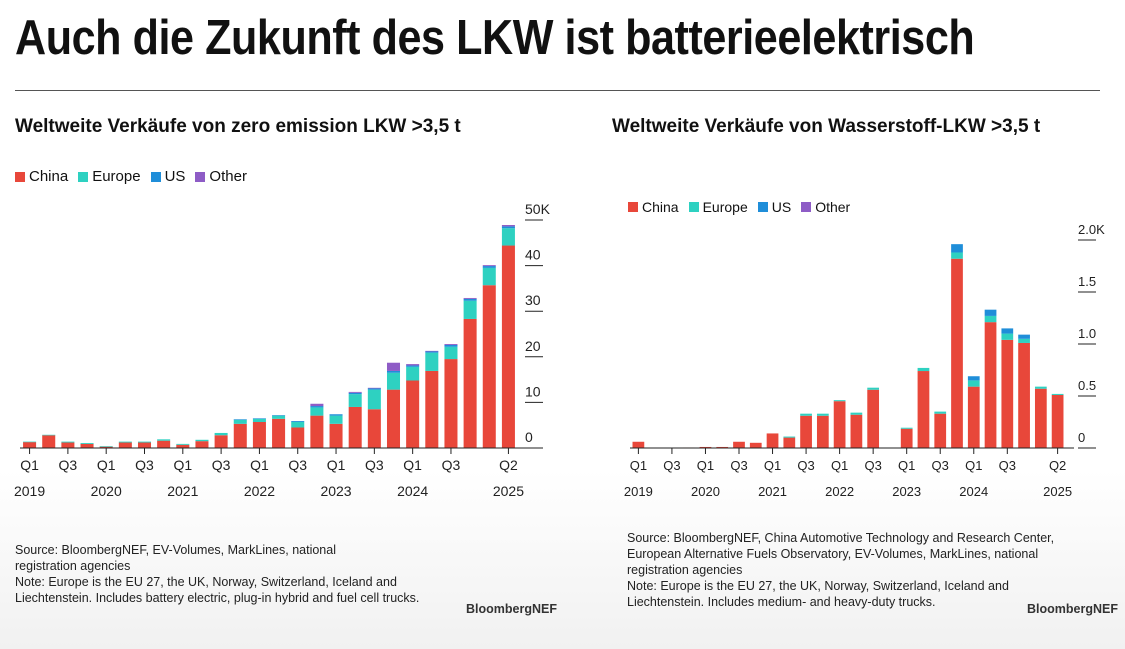 The width and height of the screenshot is (1125, 649). I want to click on note-line: registration agencies, so click(685, 570).